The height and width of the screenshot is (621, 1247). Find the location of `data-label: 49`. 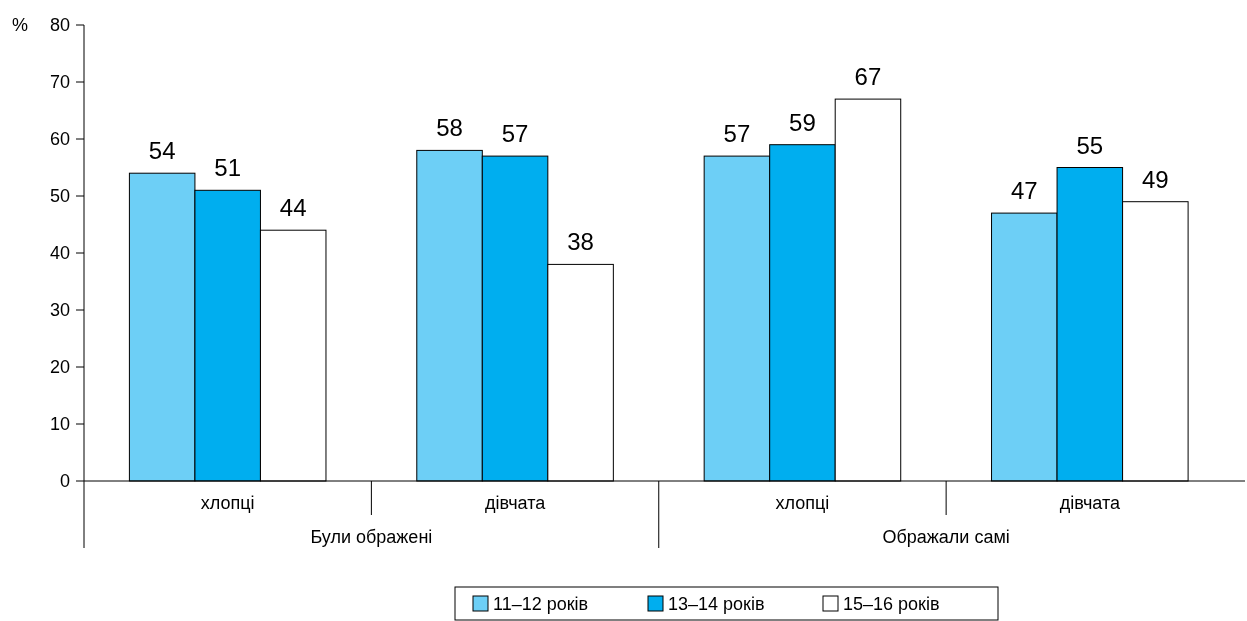

data-label: 49 is located at coordinates (1155, 179).